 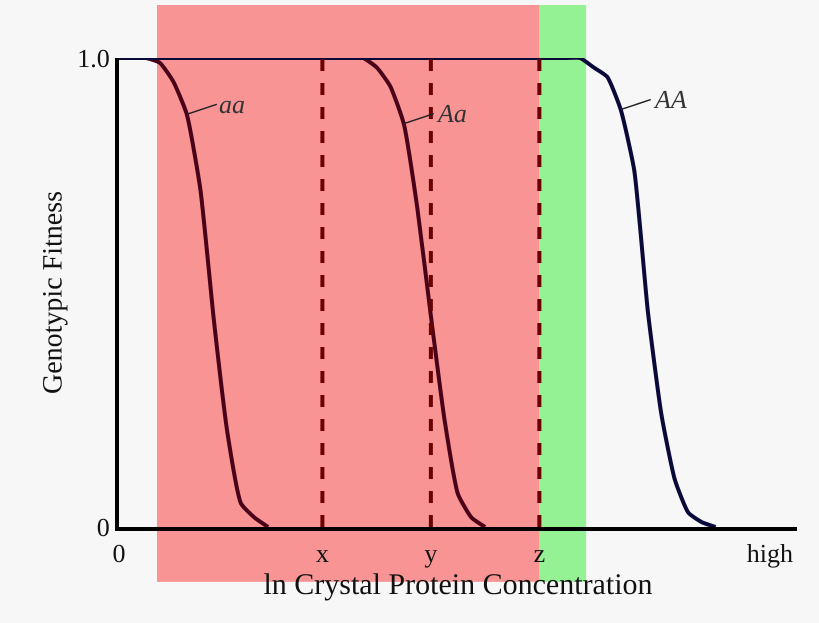 I want to click on series-label: aa, so click(x=232, y=104).